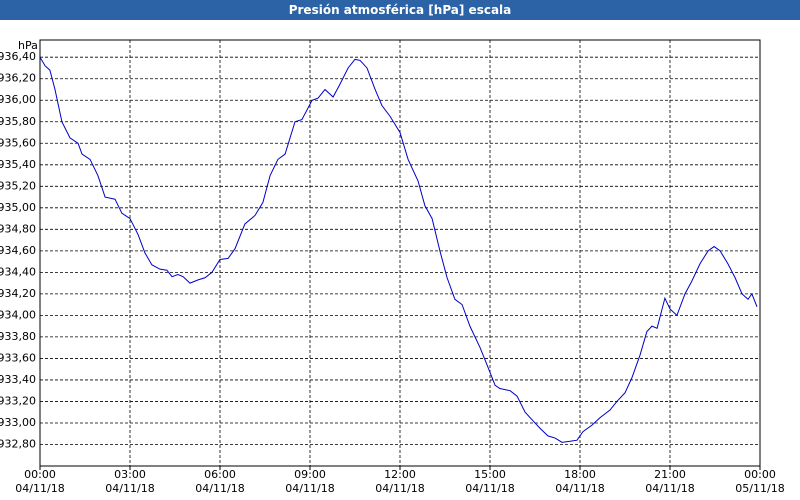 The image size is (800, 500). I want to click on x-tick-label: 15:00 04/11/18, so click(490, 481).